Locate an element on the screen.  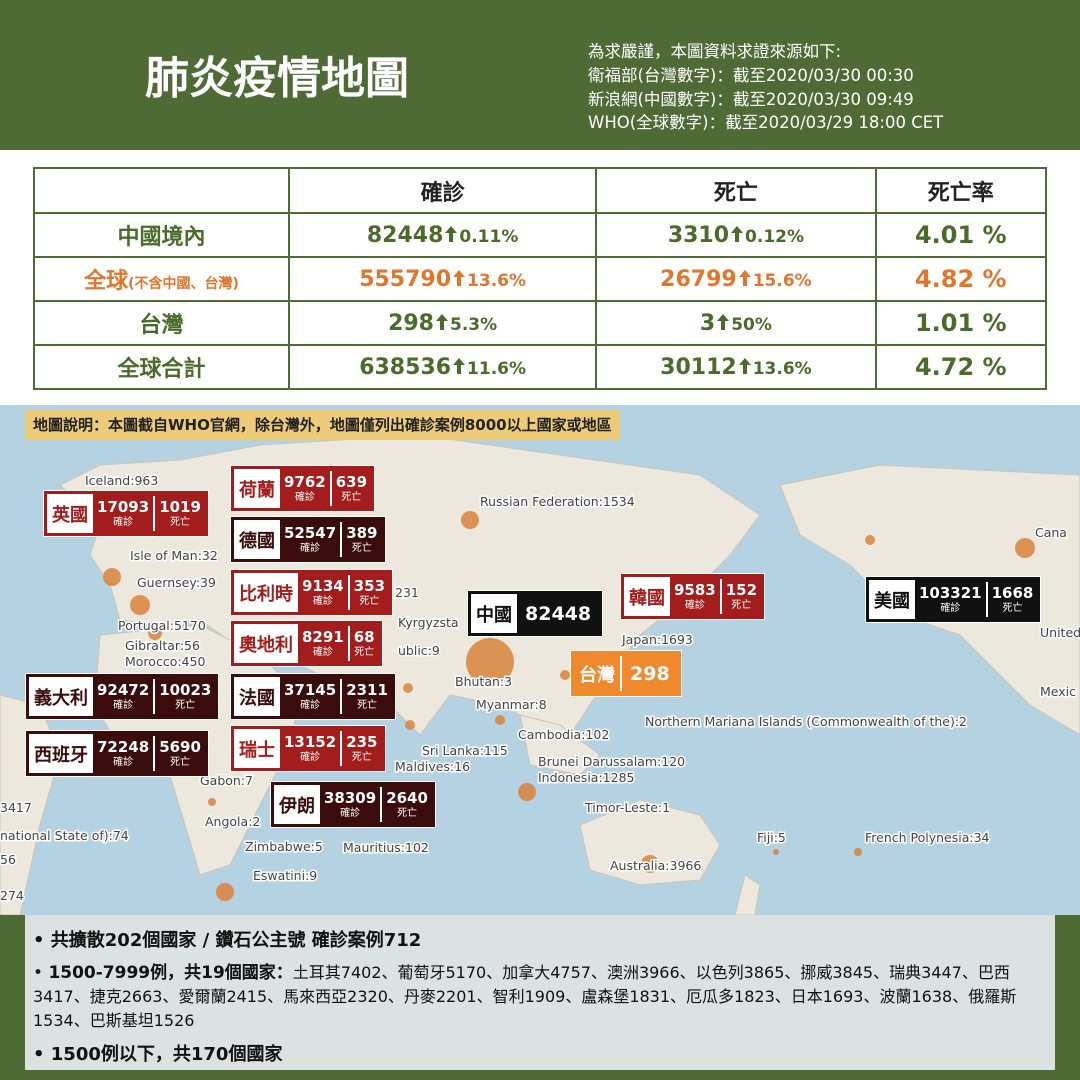
country-name: 中國 is located at coordinates (494, 613).